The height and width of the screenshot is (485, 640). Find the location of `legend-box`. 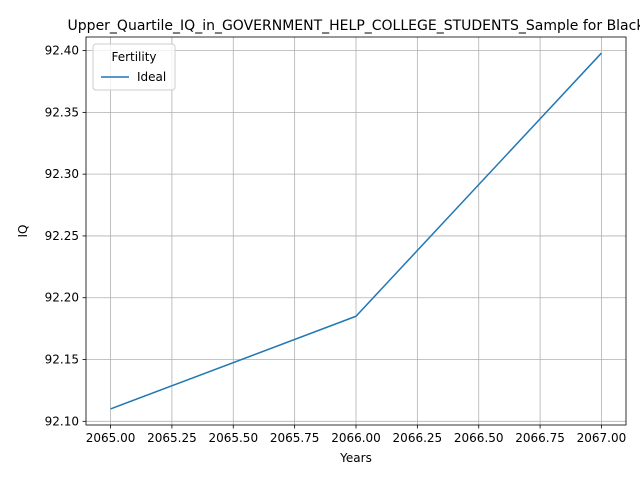

legend-box is located at coordinates (134, 67).